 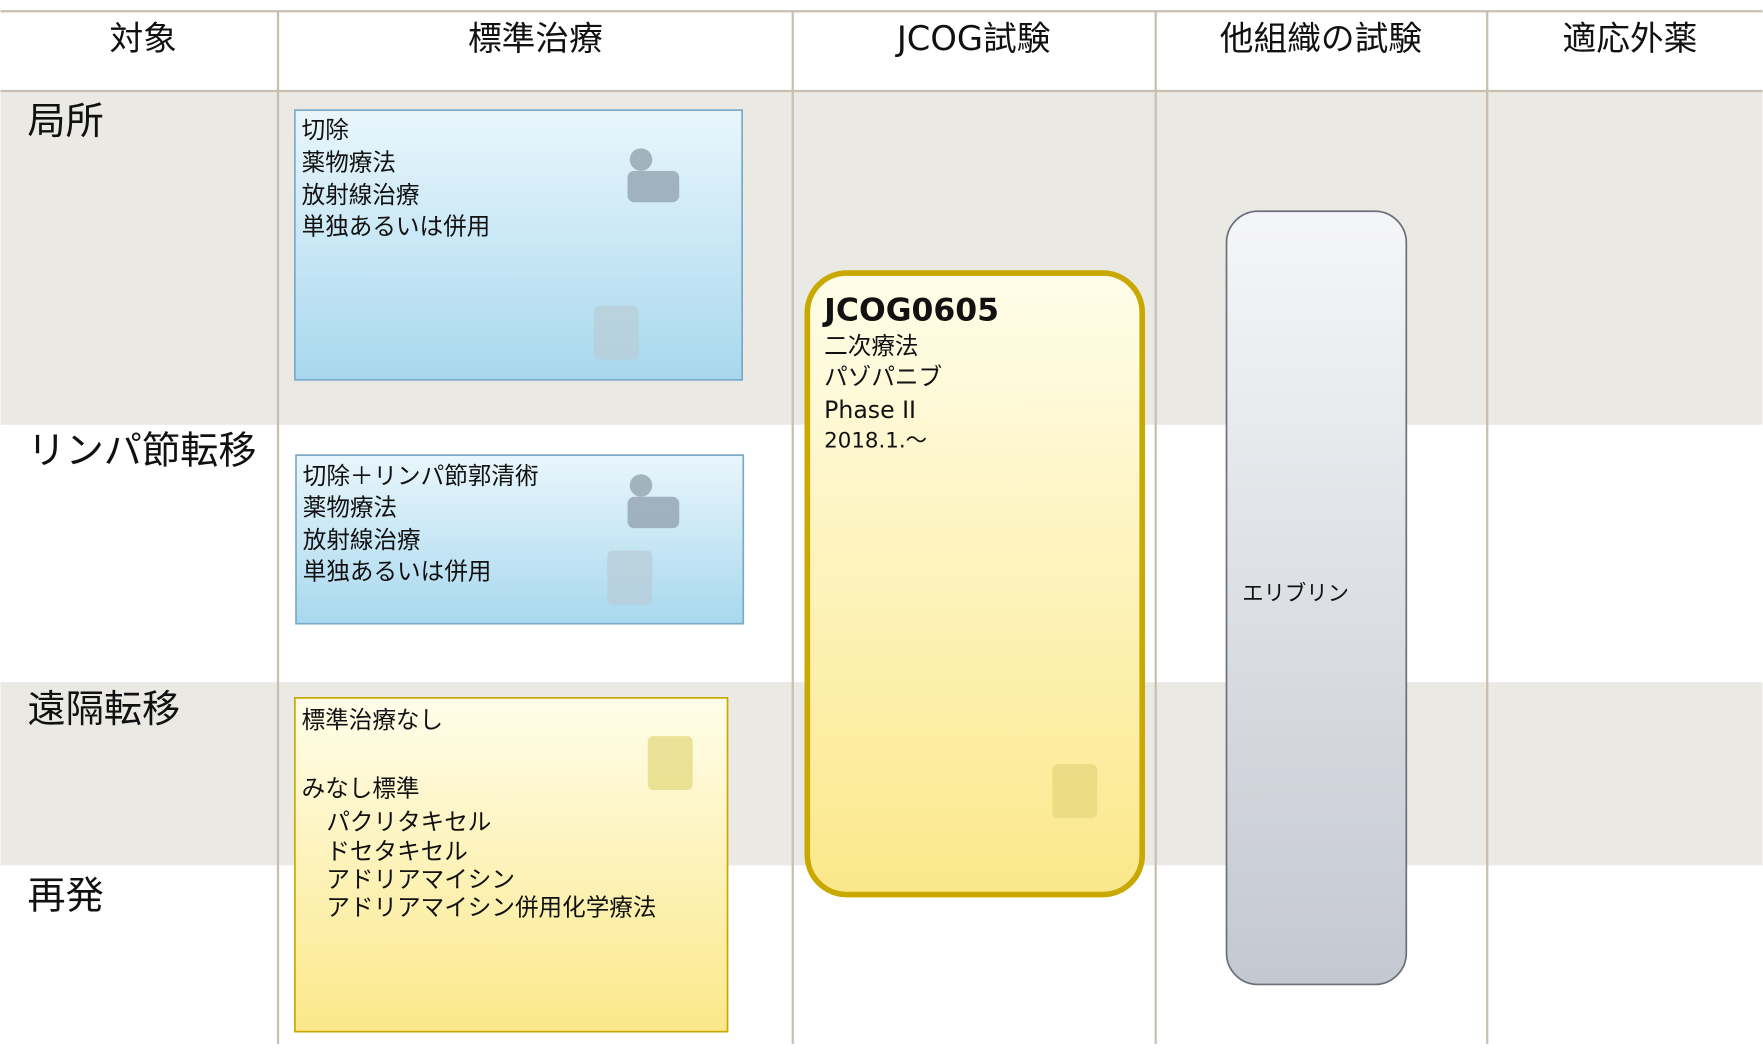 I want to click on row-label: 再発, so click(x=65, y=896).